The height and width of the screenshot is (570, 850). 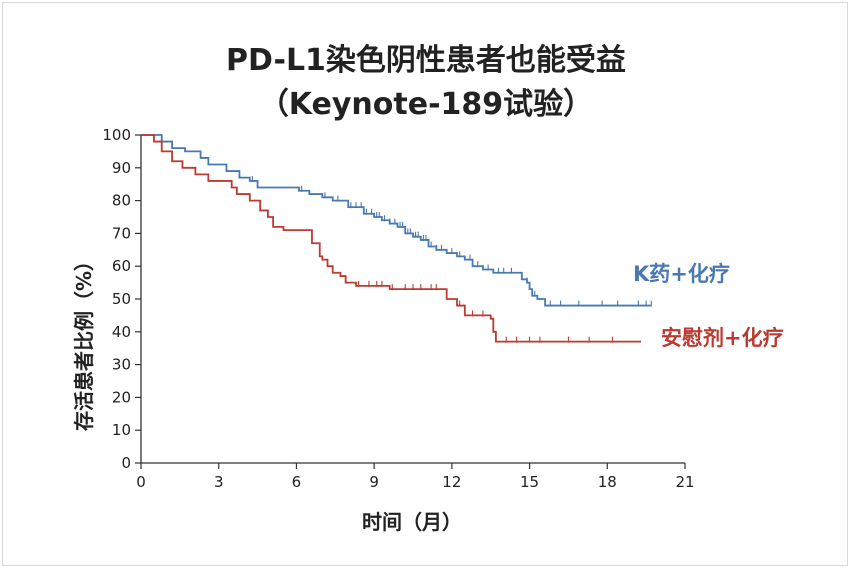 What do you see at coordinates (412, 522) in the screenshot?
I see `x-axis-label: 时间（月）` at bounding box center [412, 522].